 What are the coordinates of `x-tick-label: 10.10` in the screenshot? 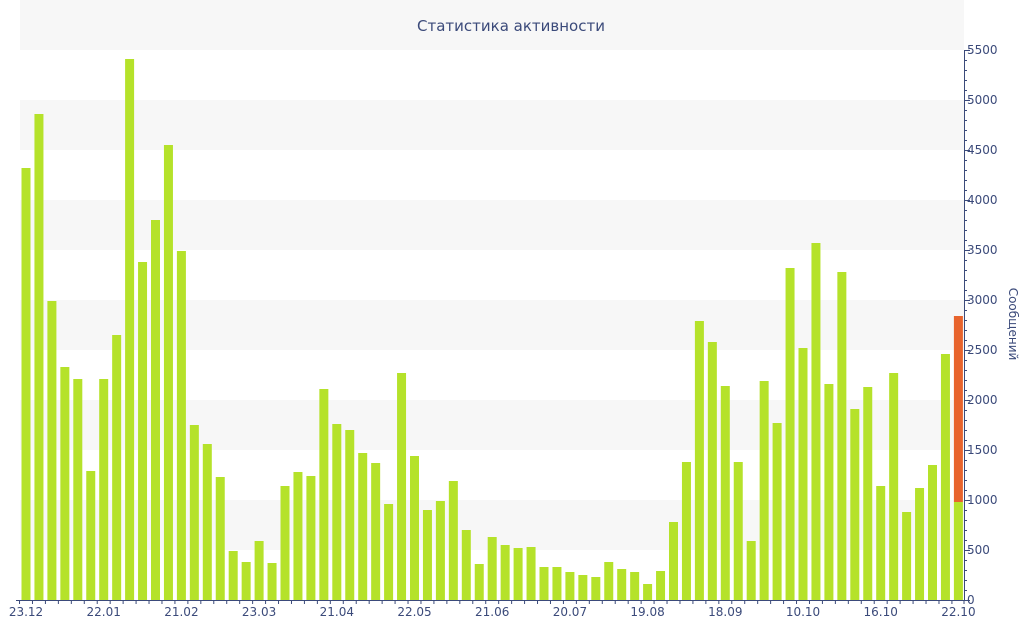 It's located at (803, 612).